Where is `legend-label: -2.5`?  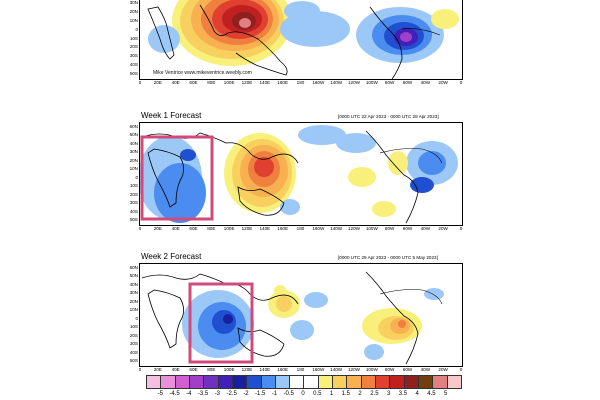 legend-label: -2.5 is located at coordinates (231, 394).